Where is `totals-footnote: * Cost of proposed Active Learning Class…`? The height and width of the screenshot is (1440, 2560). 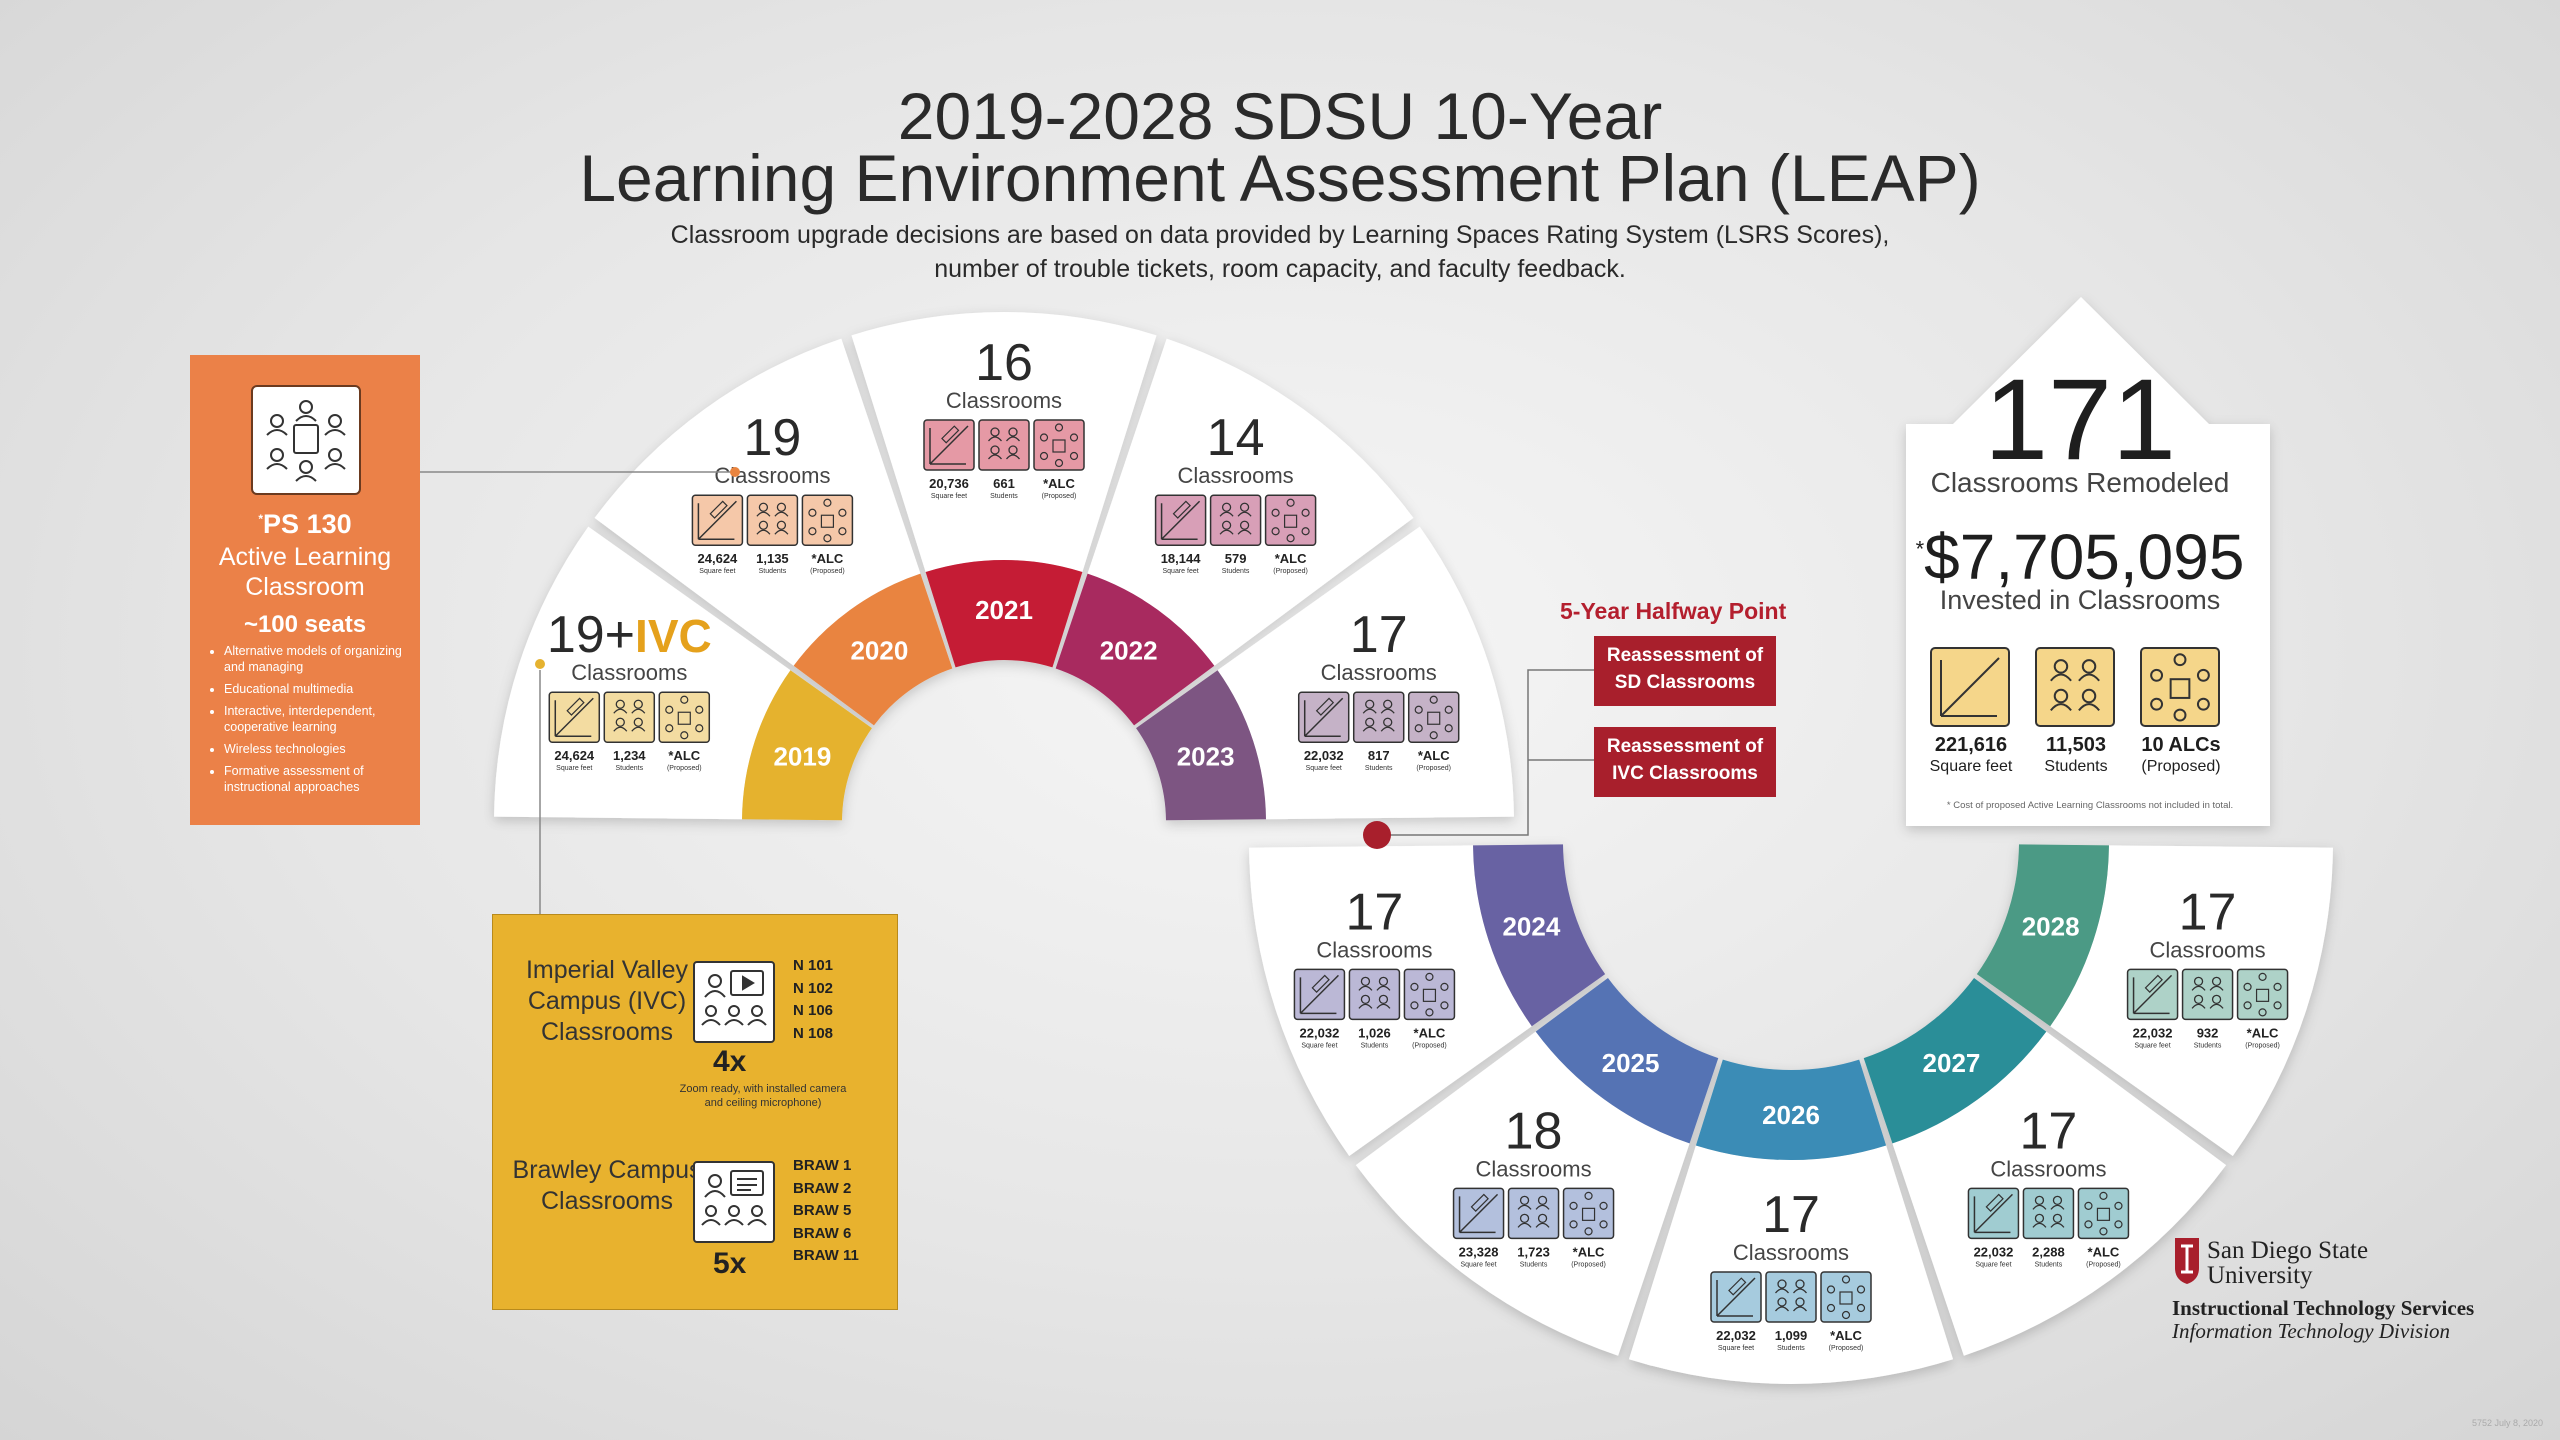
totals-footnote: * Cost of proposed Active Learning Class… is located at coordinates (2090, 805).